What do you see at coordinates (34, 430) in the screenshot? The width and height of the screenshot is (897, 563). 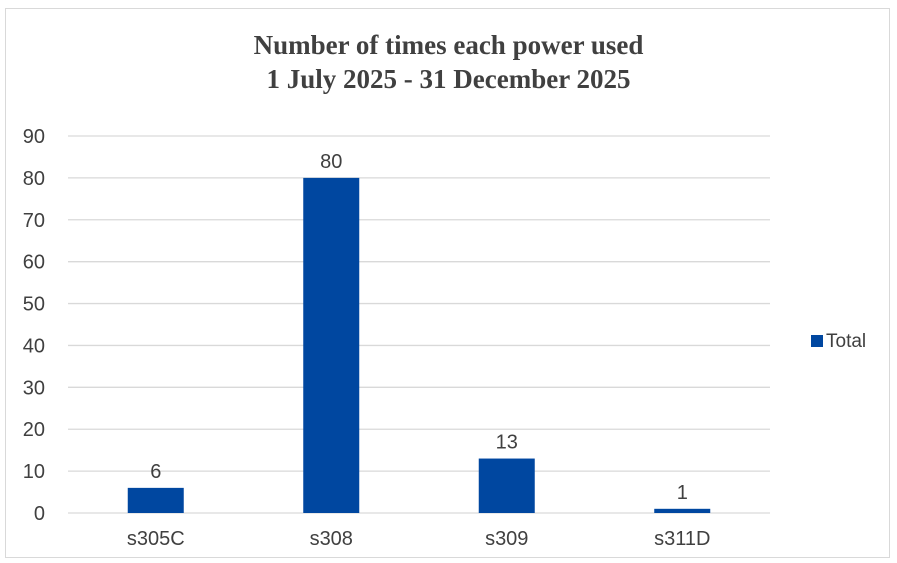 I see `y-tick-label-20: 20` at bounding box center [34, 430].